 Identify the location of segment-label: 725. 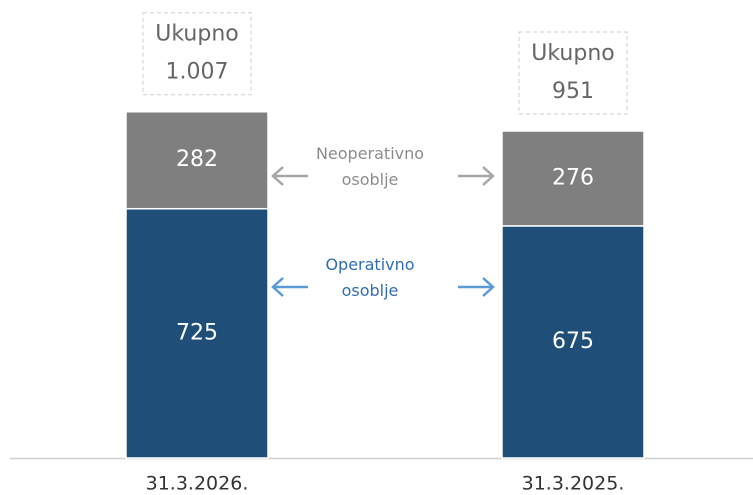
(197, 332).